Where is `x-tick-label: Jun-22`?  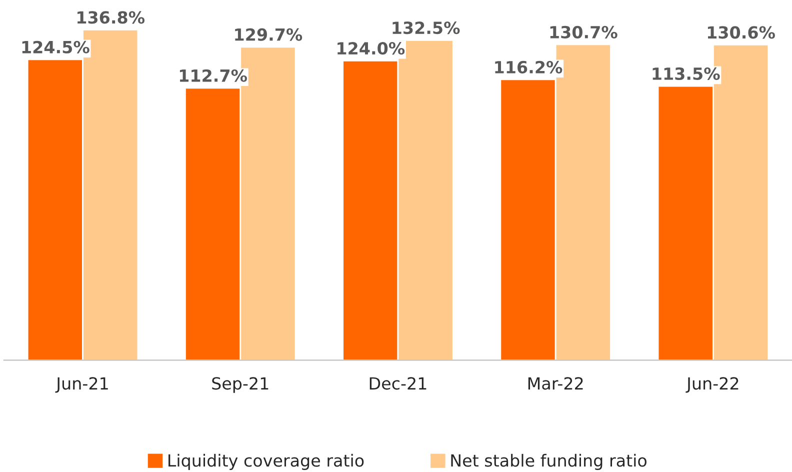 x-tick-label: Jun-22 is located at coordinates (712, 385).